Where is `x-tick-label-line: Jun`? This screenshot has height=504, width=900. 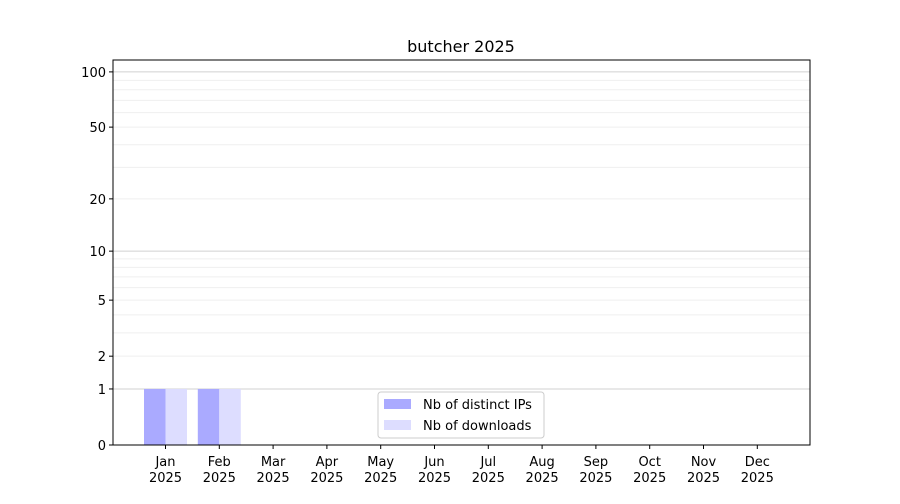 x-tick-label-line: Jun is located at coordinates (433, 462).